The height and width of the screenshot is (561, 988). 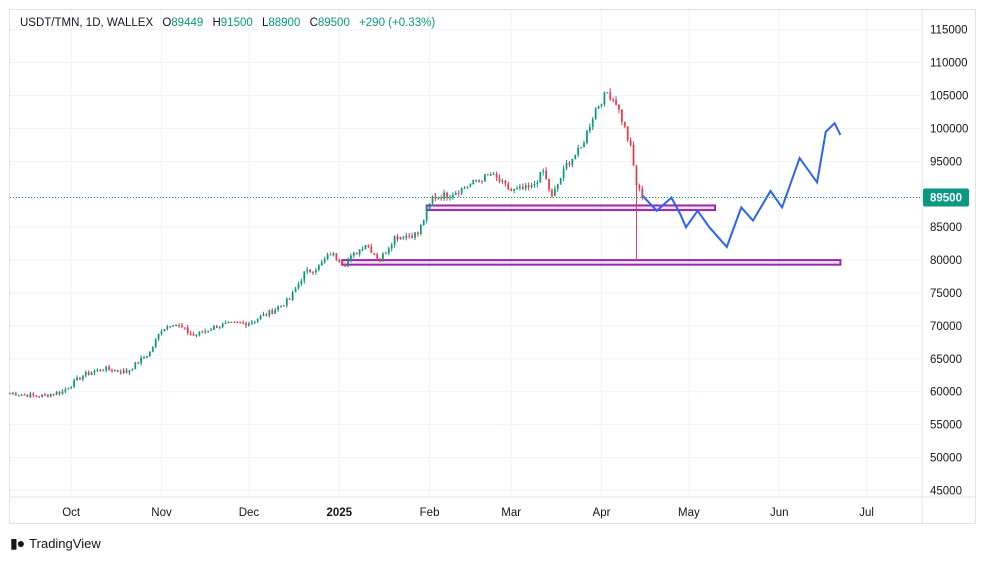 What do you see at coordinates (65, 543) in the screenshot?
I see `brand-name: TradingView` at bounding box center [65, 543].